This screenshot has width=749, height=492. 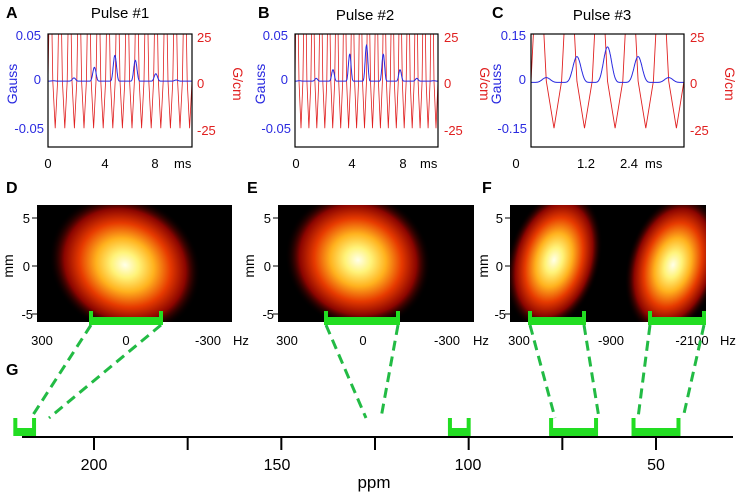 What do you see at coordinates (183, 163) in the screenshot?
I see `panel-a-x-unit: ms` at bounding box center [183, 163].